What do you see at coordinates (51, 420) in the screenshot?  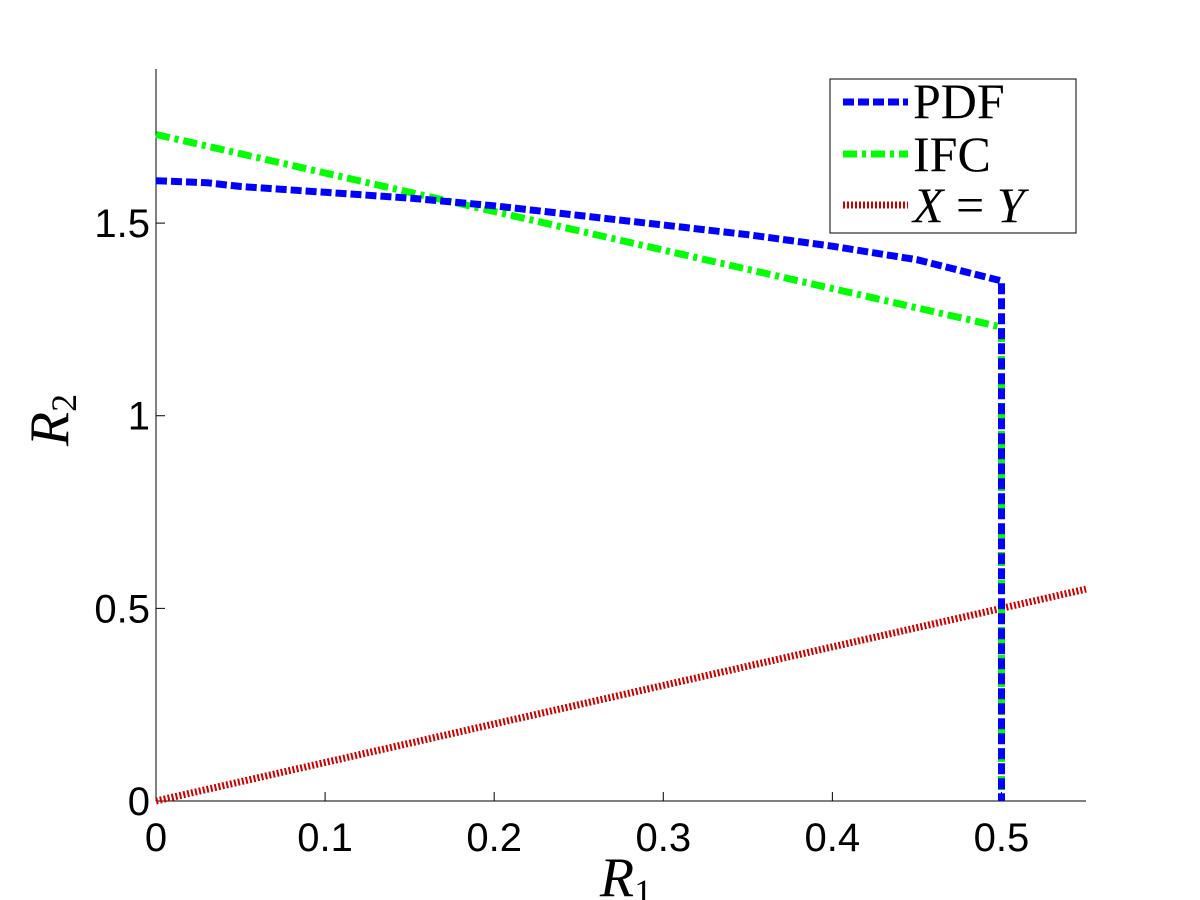 I see `y-axis-label: R2` at bounding box center [51, 420].